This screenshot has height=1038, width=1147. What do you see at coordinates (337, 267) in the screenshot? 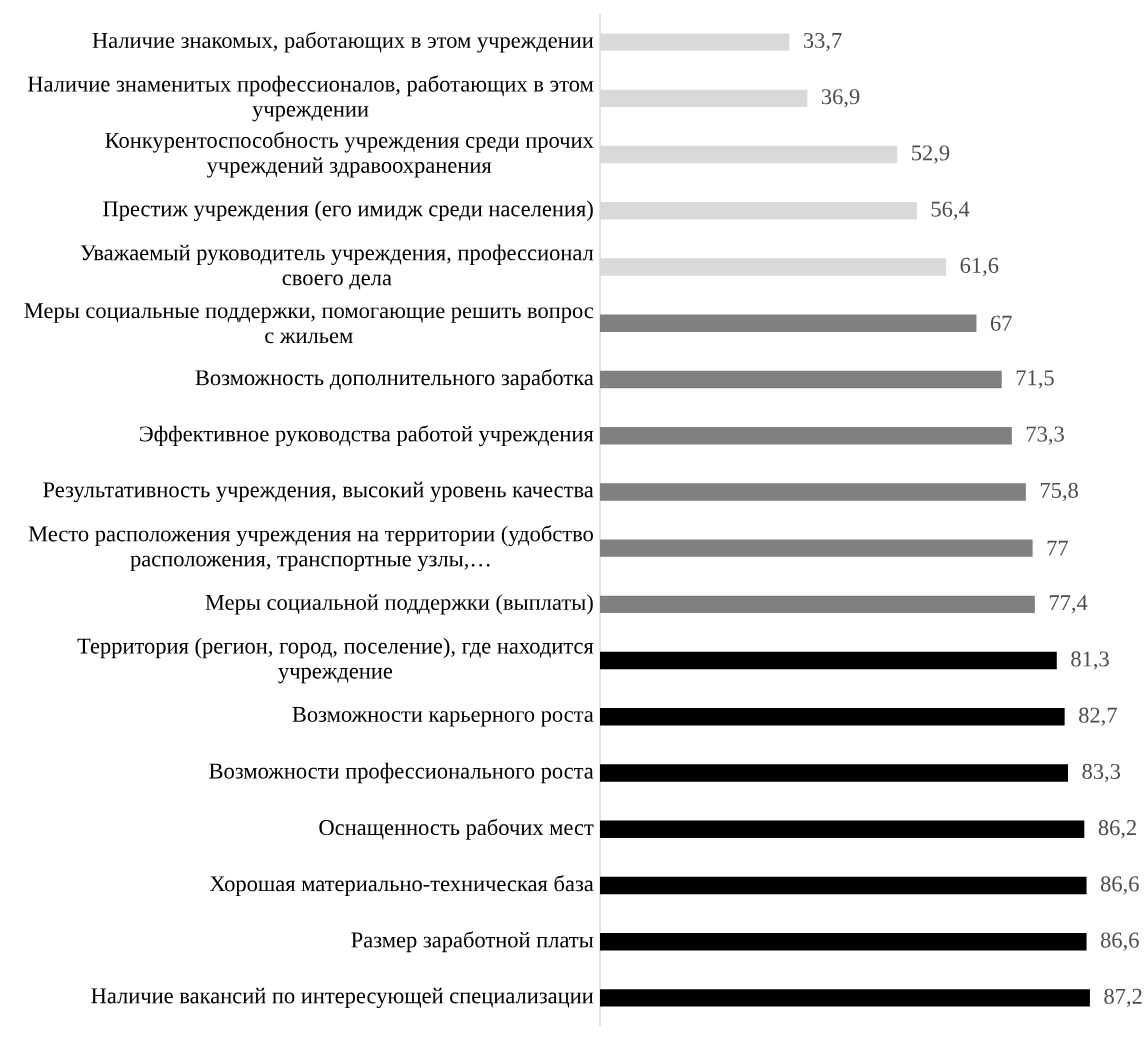
I see `y-tick-label: Уважаемый руководитель учреждения, профессионал своего дела` at bounding box center [337, 267].